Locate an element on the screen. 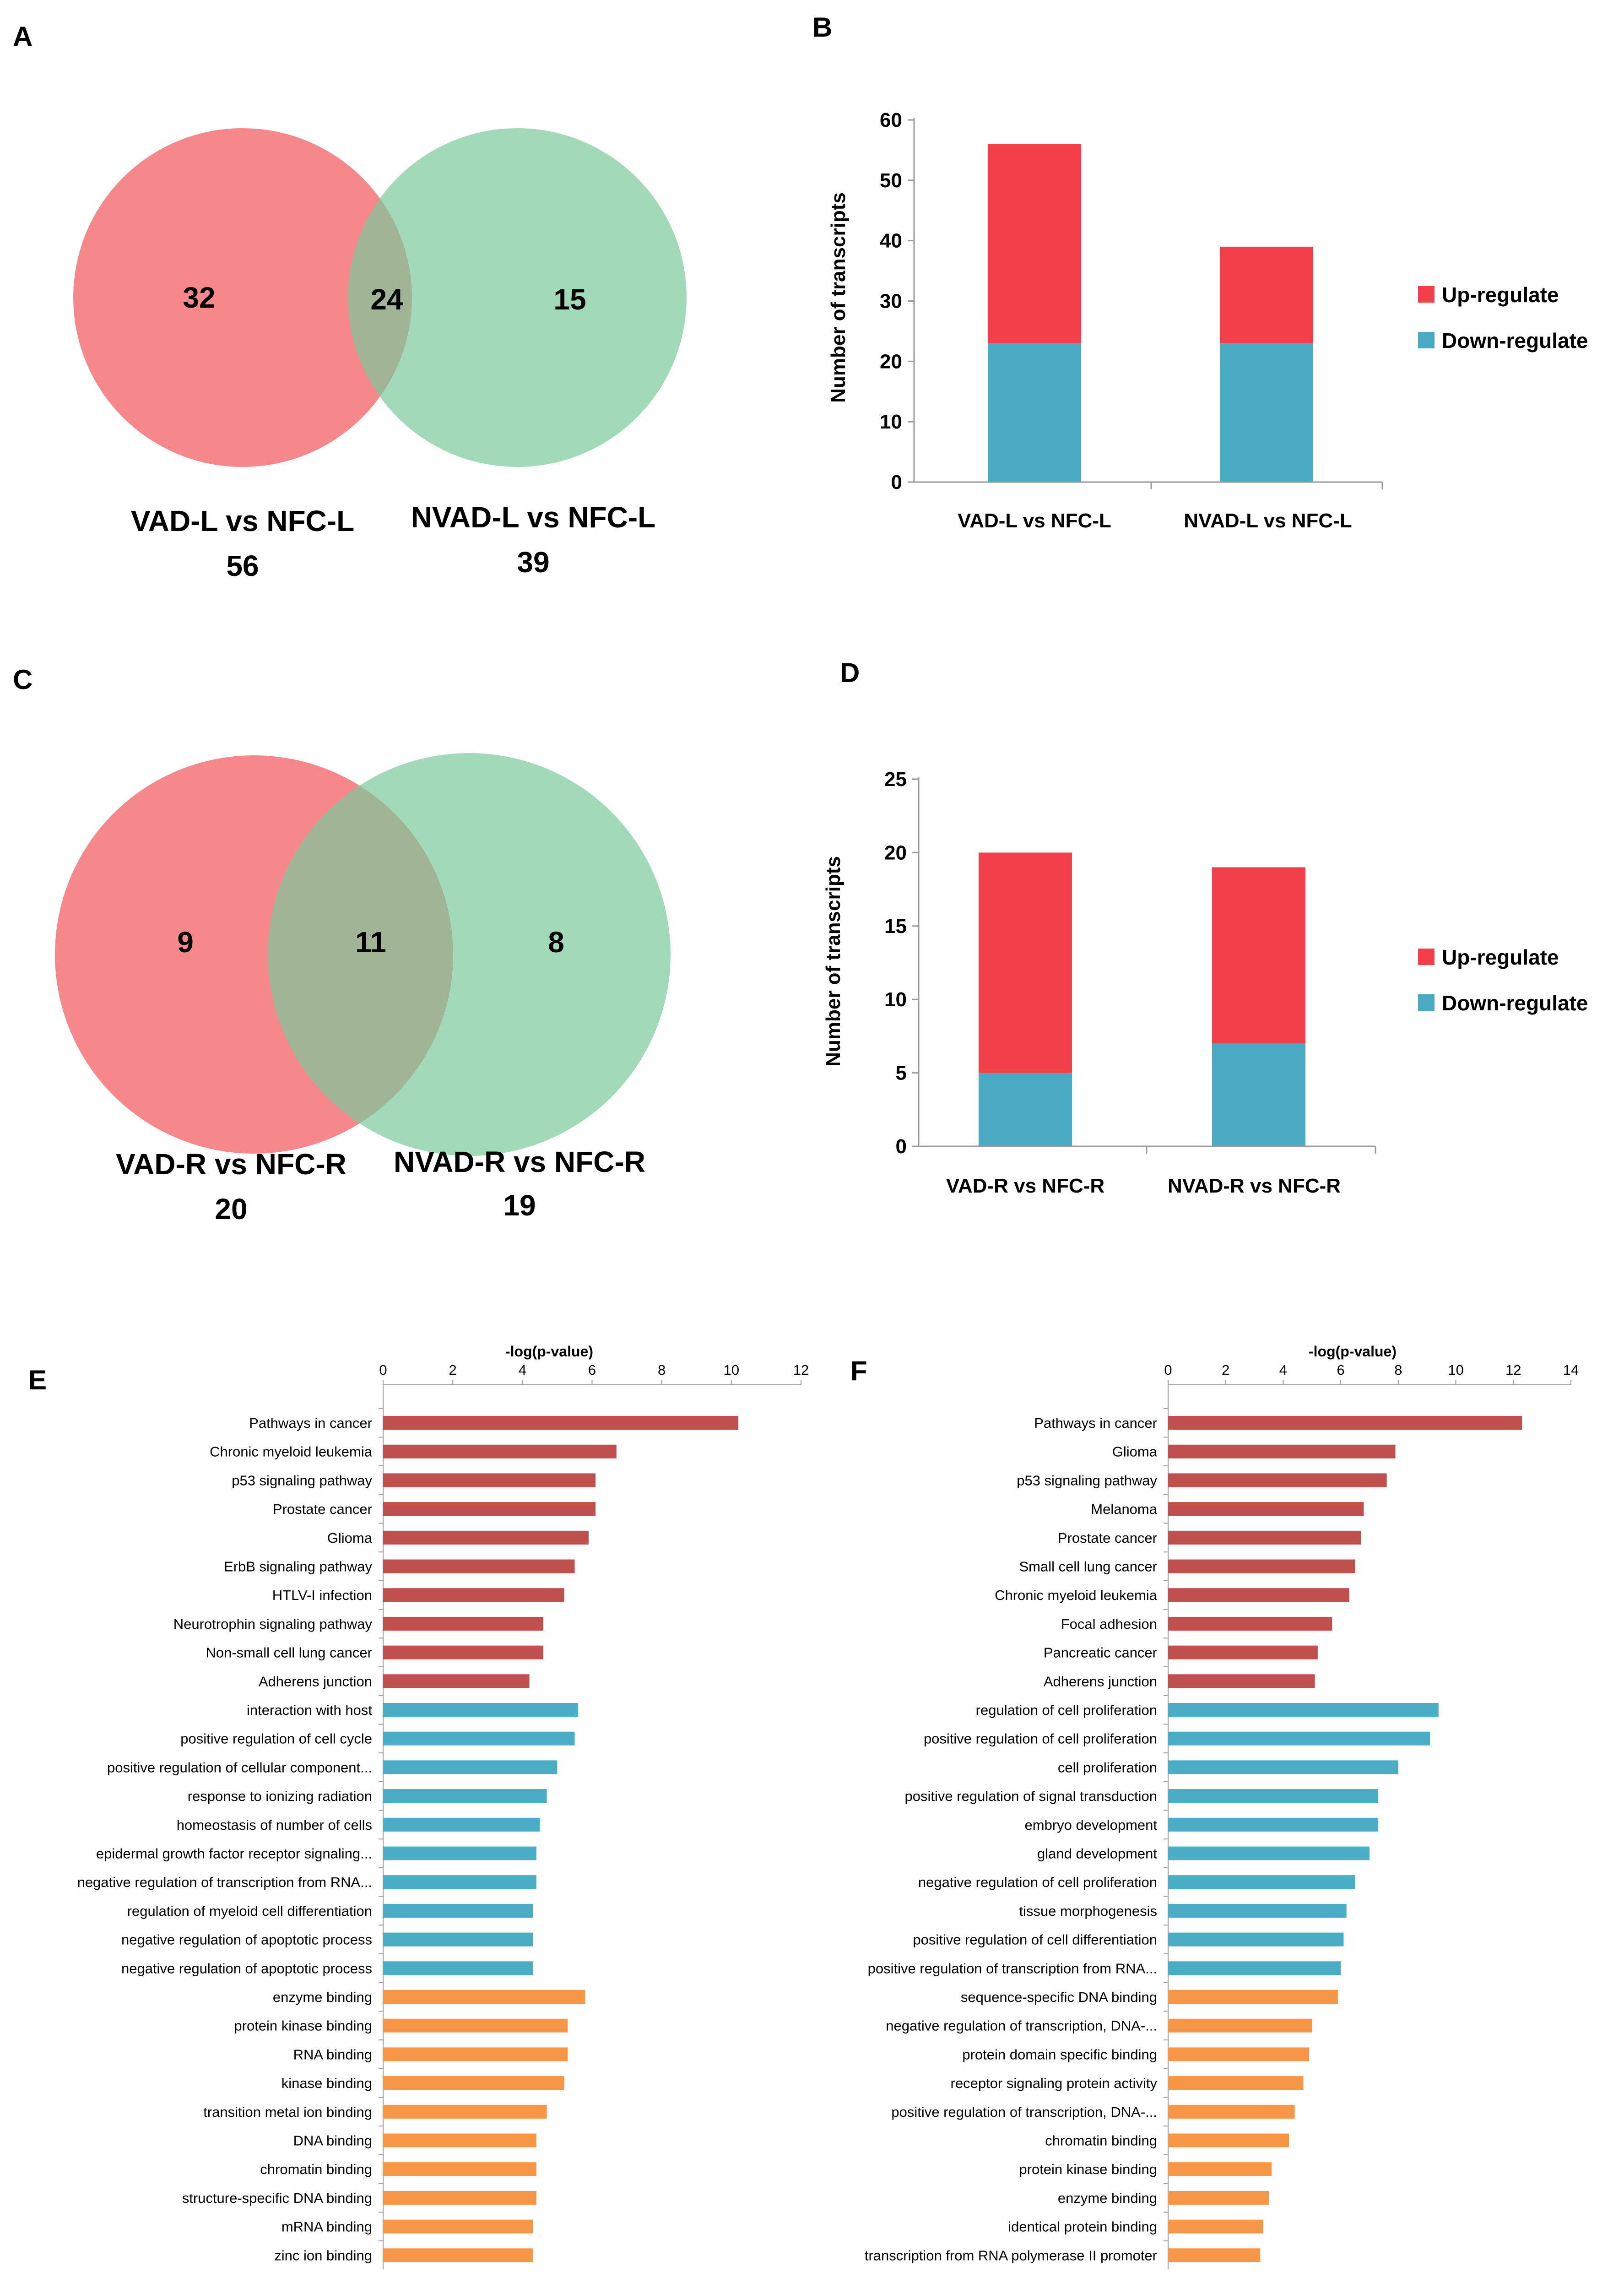 Image resolution: width=1624 pixels, height=2283 pixels. chart-b-legend-up: Up-regulate is located at coordinates (1500, 295).